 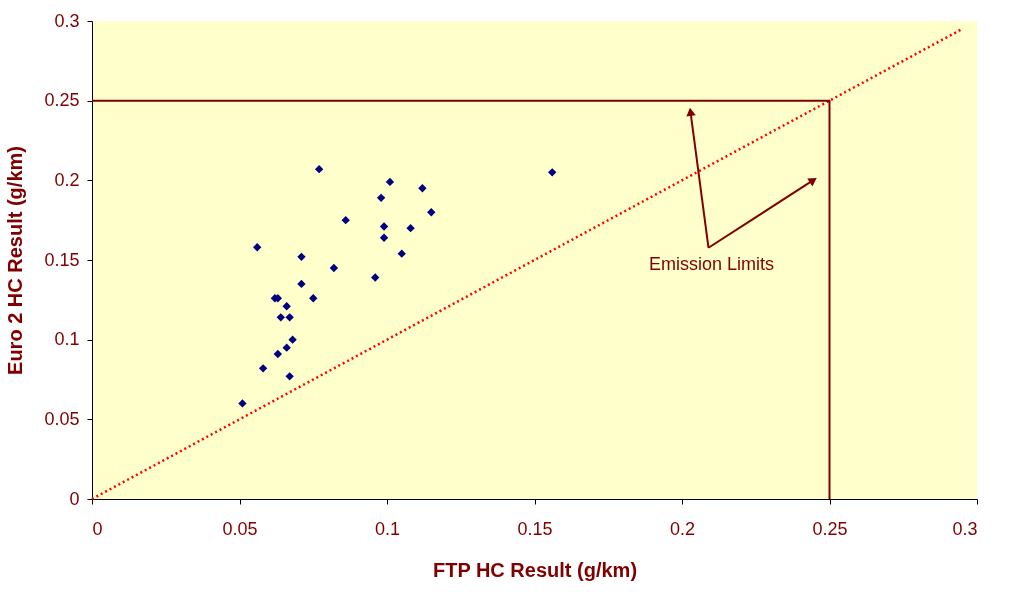 What do you see at coordinates (535, 569) in the screenshot?
I see `x-axis-title: FTP HC Result (g/km)` at bounding box center [535, 569].